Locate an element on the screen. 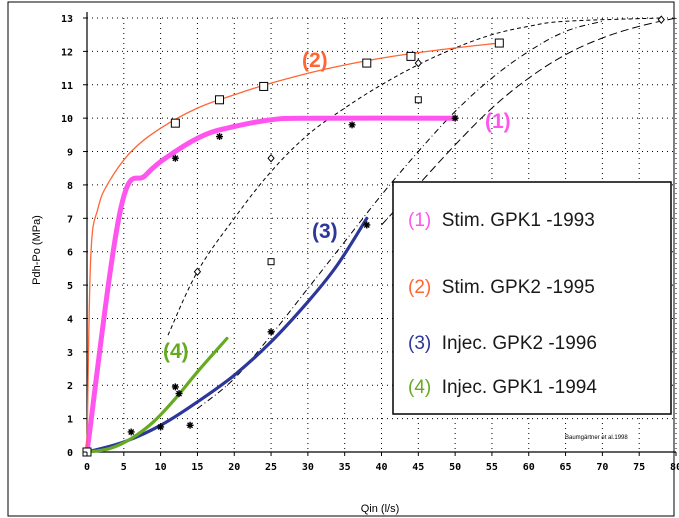 The height and width of the screenshot is (518, 679). x-tick-label: 50 is located at coordinates (455, 467).